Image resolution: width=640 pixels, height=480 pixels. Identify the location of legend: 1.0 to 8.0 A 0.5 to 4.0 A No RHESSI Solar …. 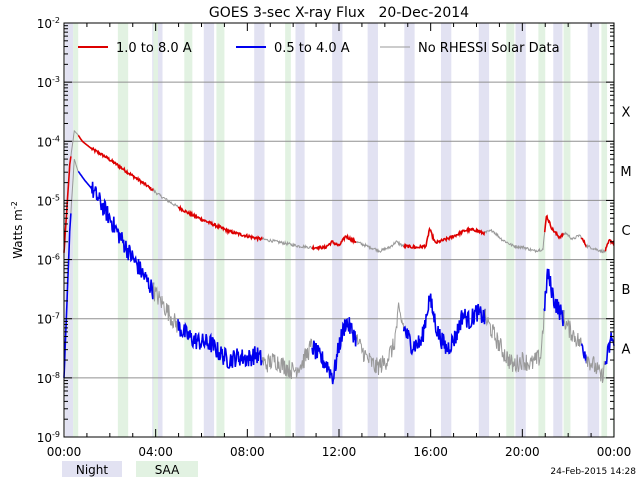
(319, 48).